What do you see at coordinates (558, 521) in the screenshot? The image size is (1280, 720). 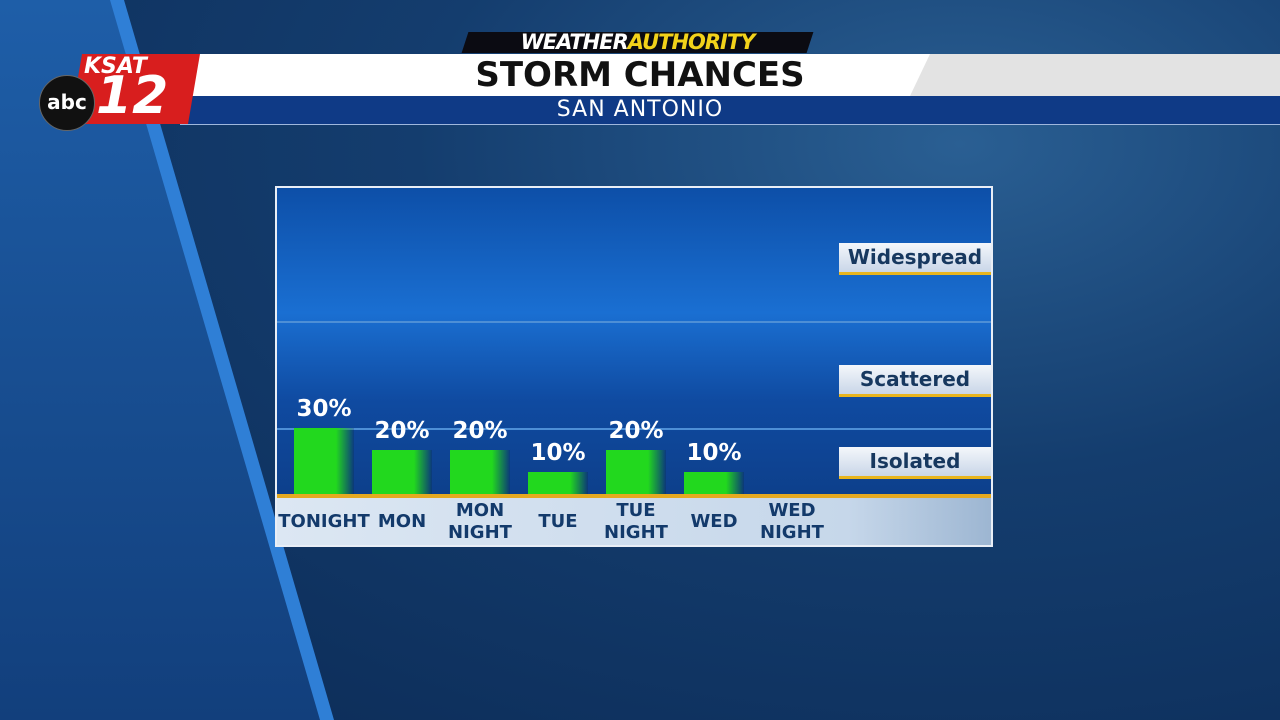 I see `x-tick-label: TUE` at bounding box center [558, 521].